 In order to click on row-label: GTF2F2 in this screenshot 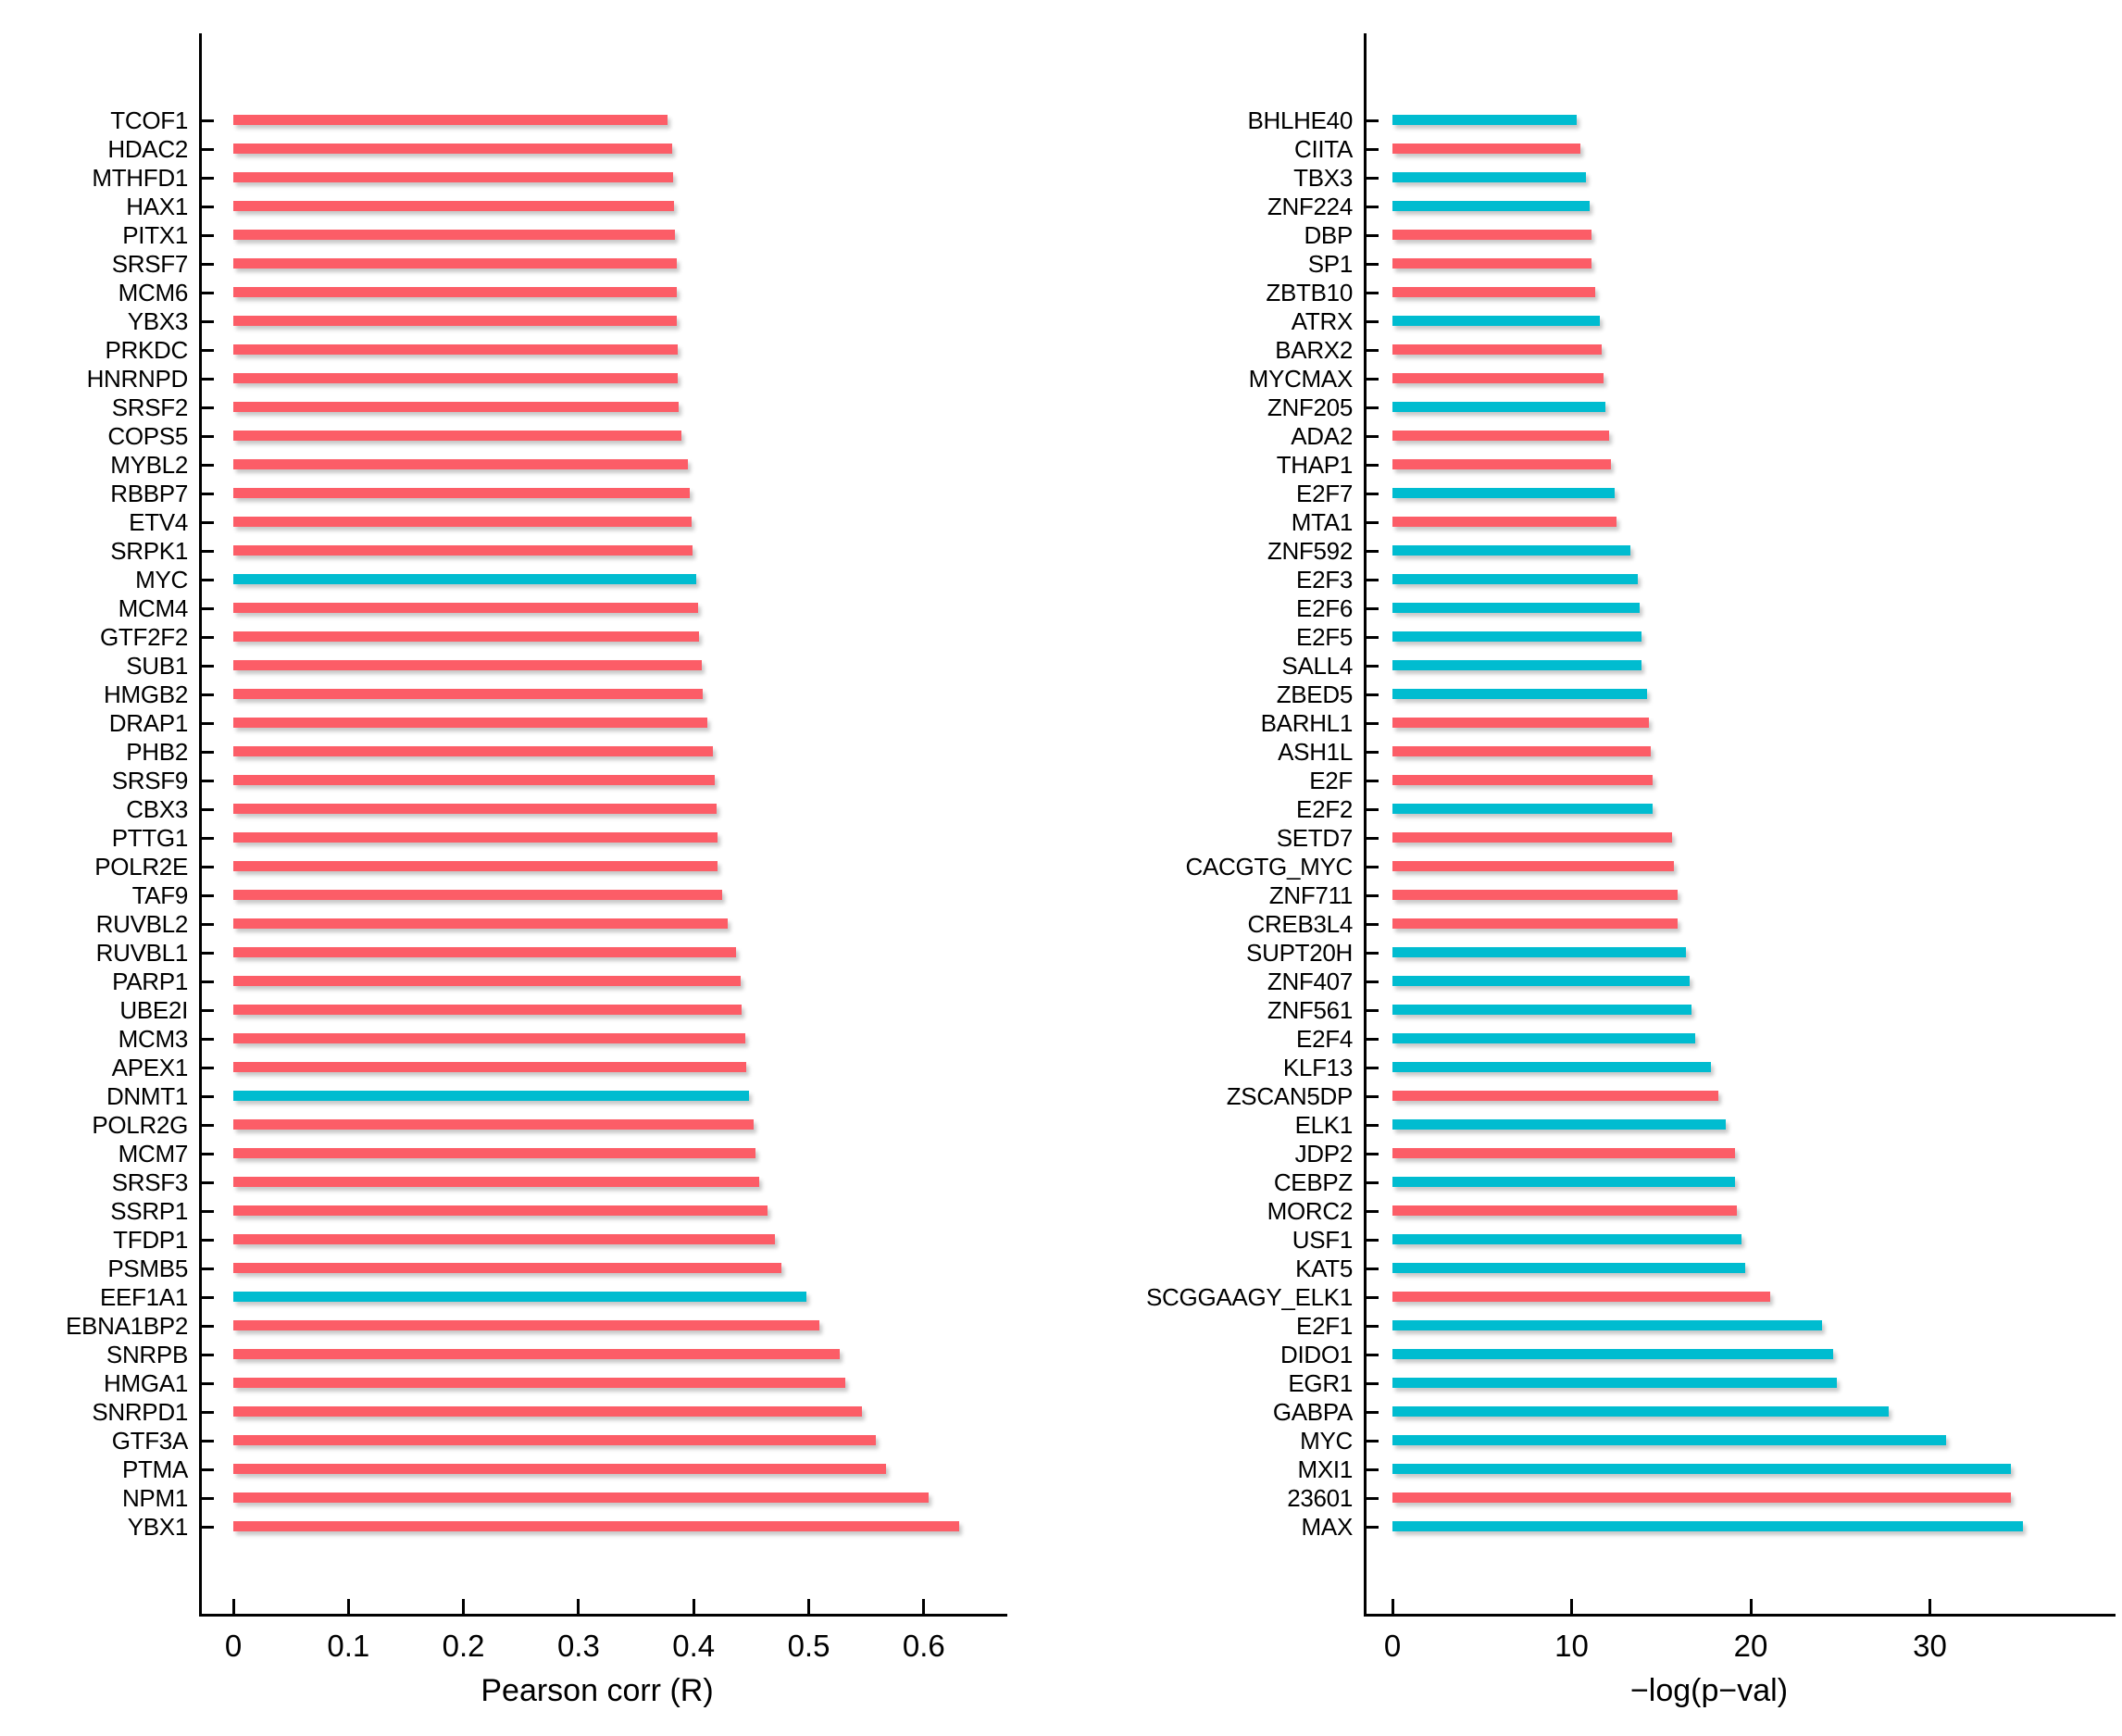, I will do `click(144, 637)`.